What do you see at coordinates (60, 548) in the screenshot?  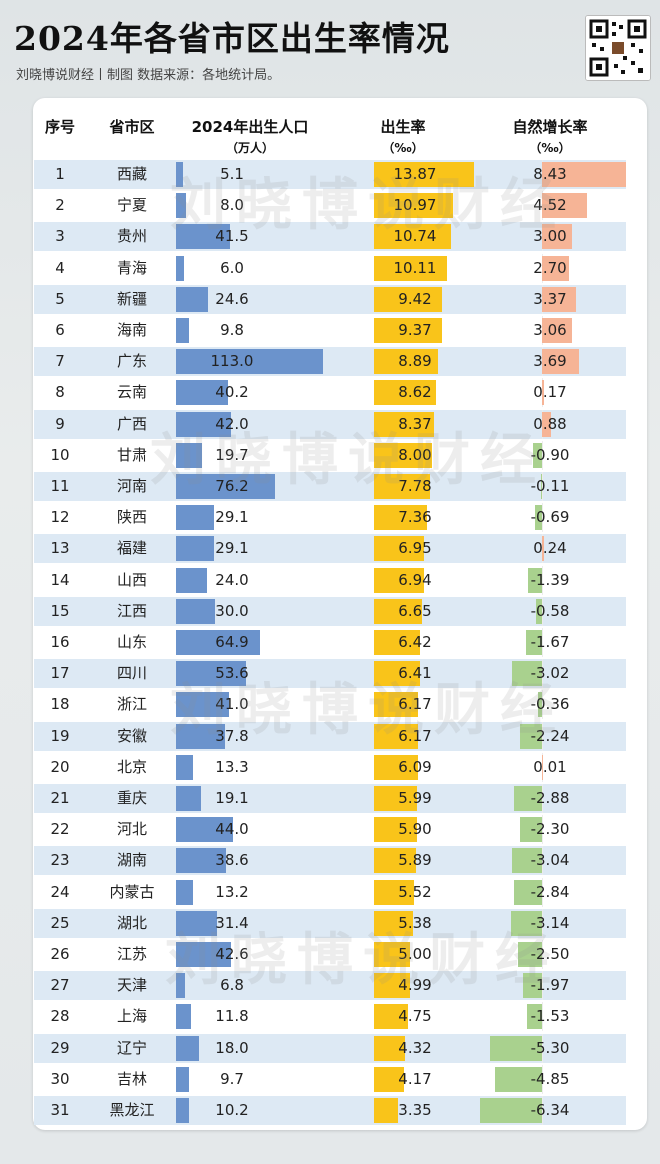 I see `rank-cell: 13` at bounding box center [60, 548].